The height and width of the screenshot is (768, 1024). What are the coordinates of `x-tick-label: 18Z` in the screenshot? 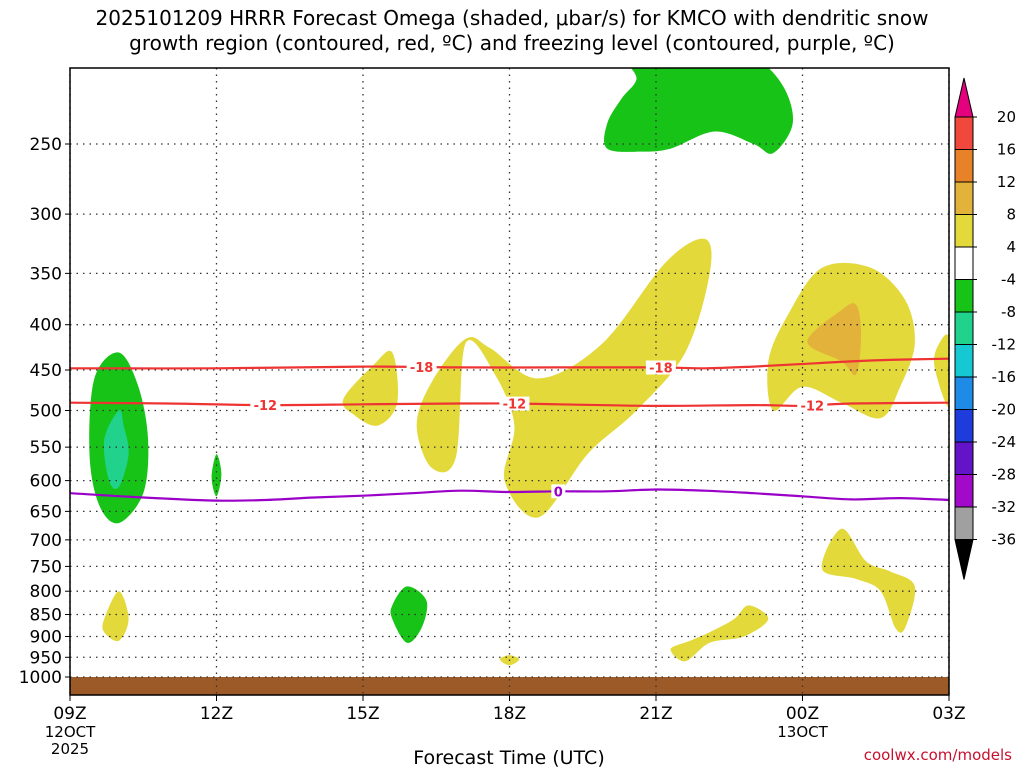 It's located at (509, 714).